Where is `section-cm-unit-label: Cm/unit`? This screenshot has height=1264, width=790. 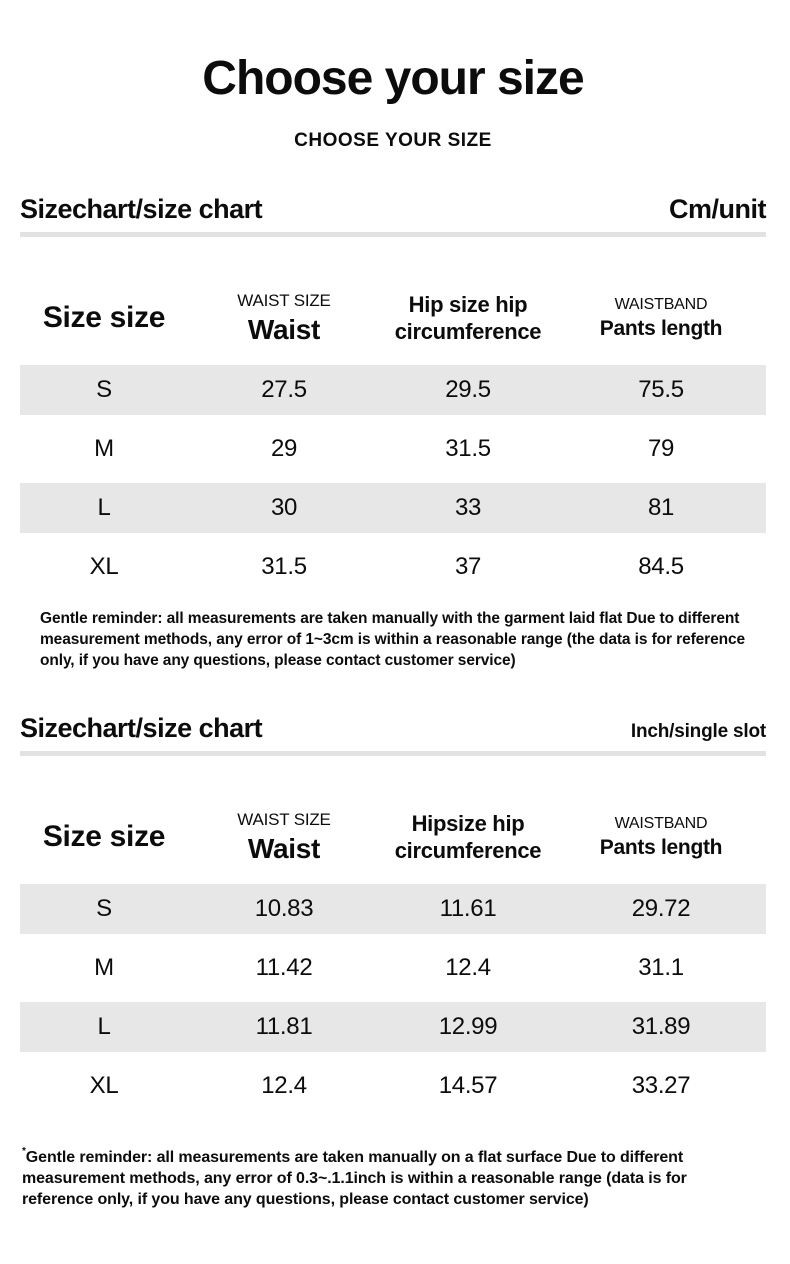
section-cm-unit-label: Cm/unit is located at coordinates (718, 209).